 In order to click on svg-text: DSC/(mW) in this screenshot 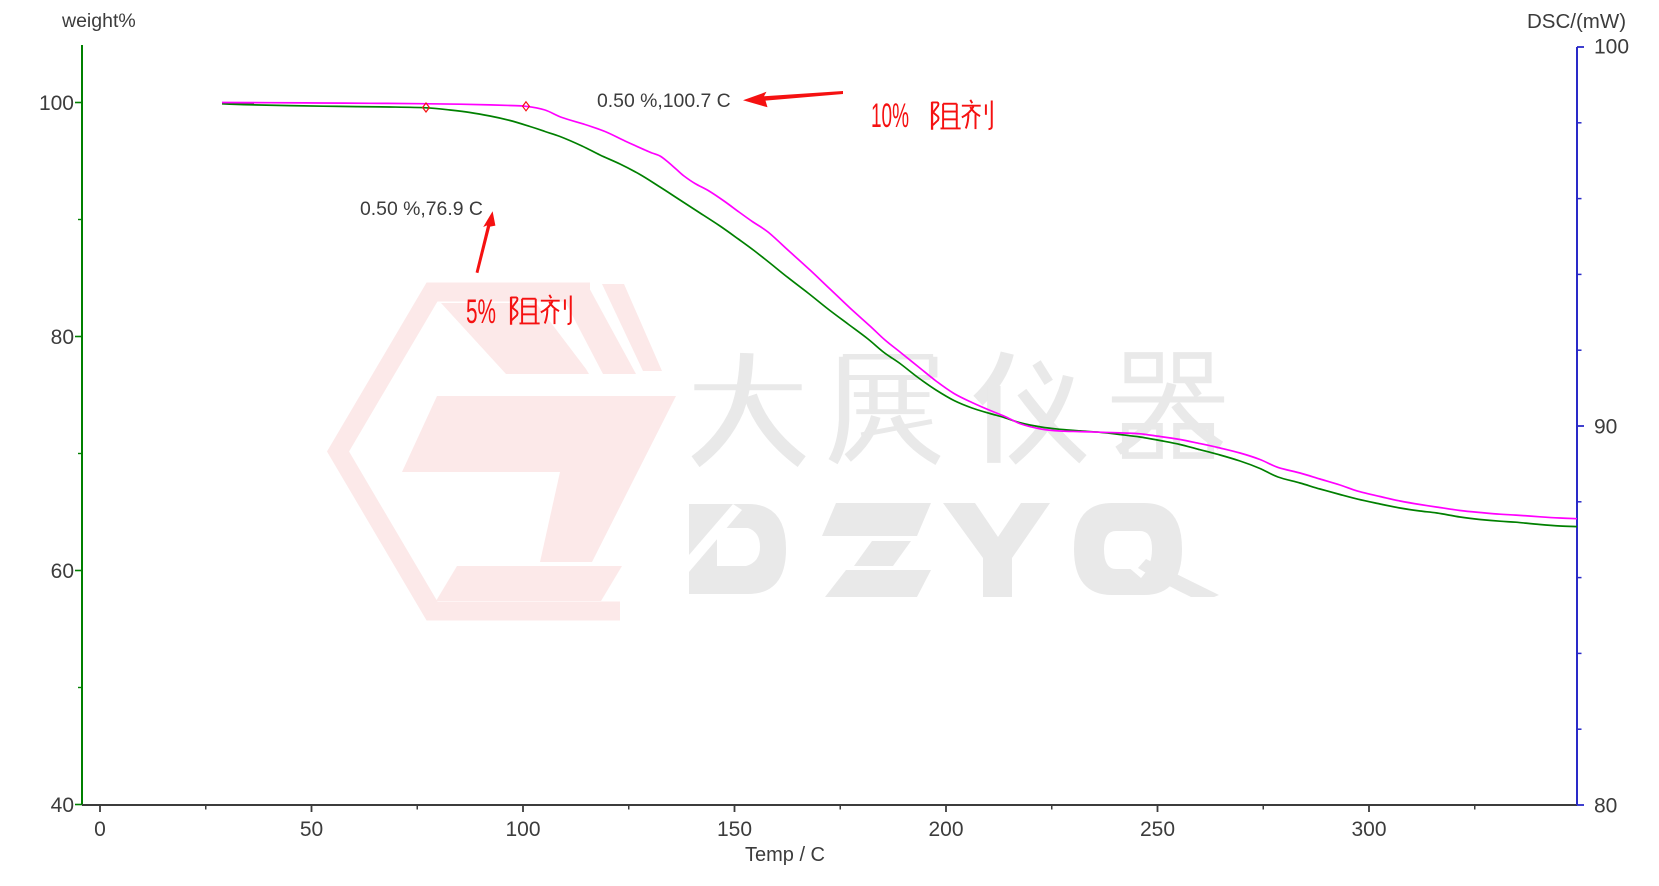, I will do `click(1576, 21)`.